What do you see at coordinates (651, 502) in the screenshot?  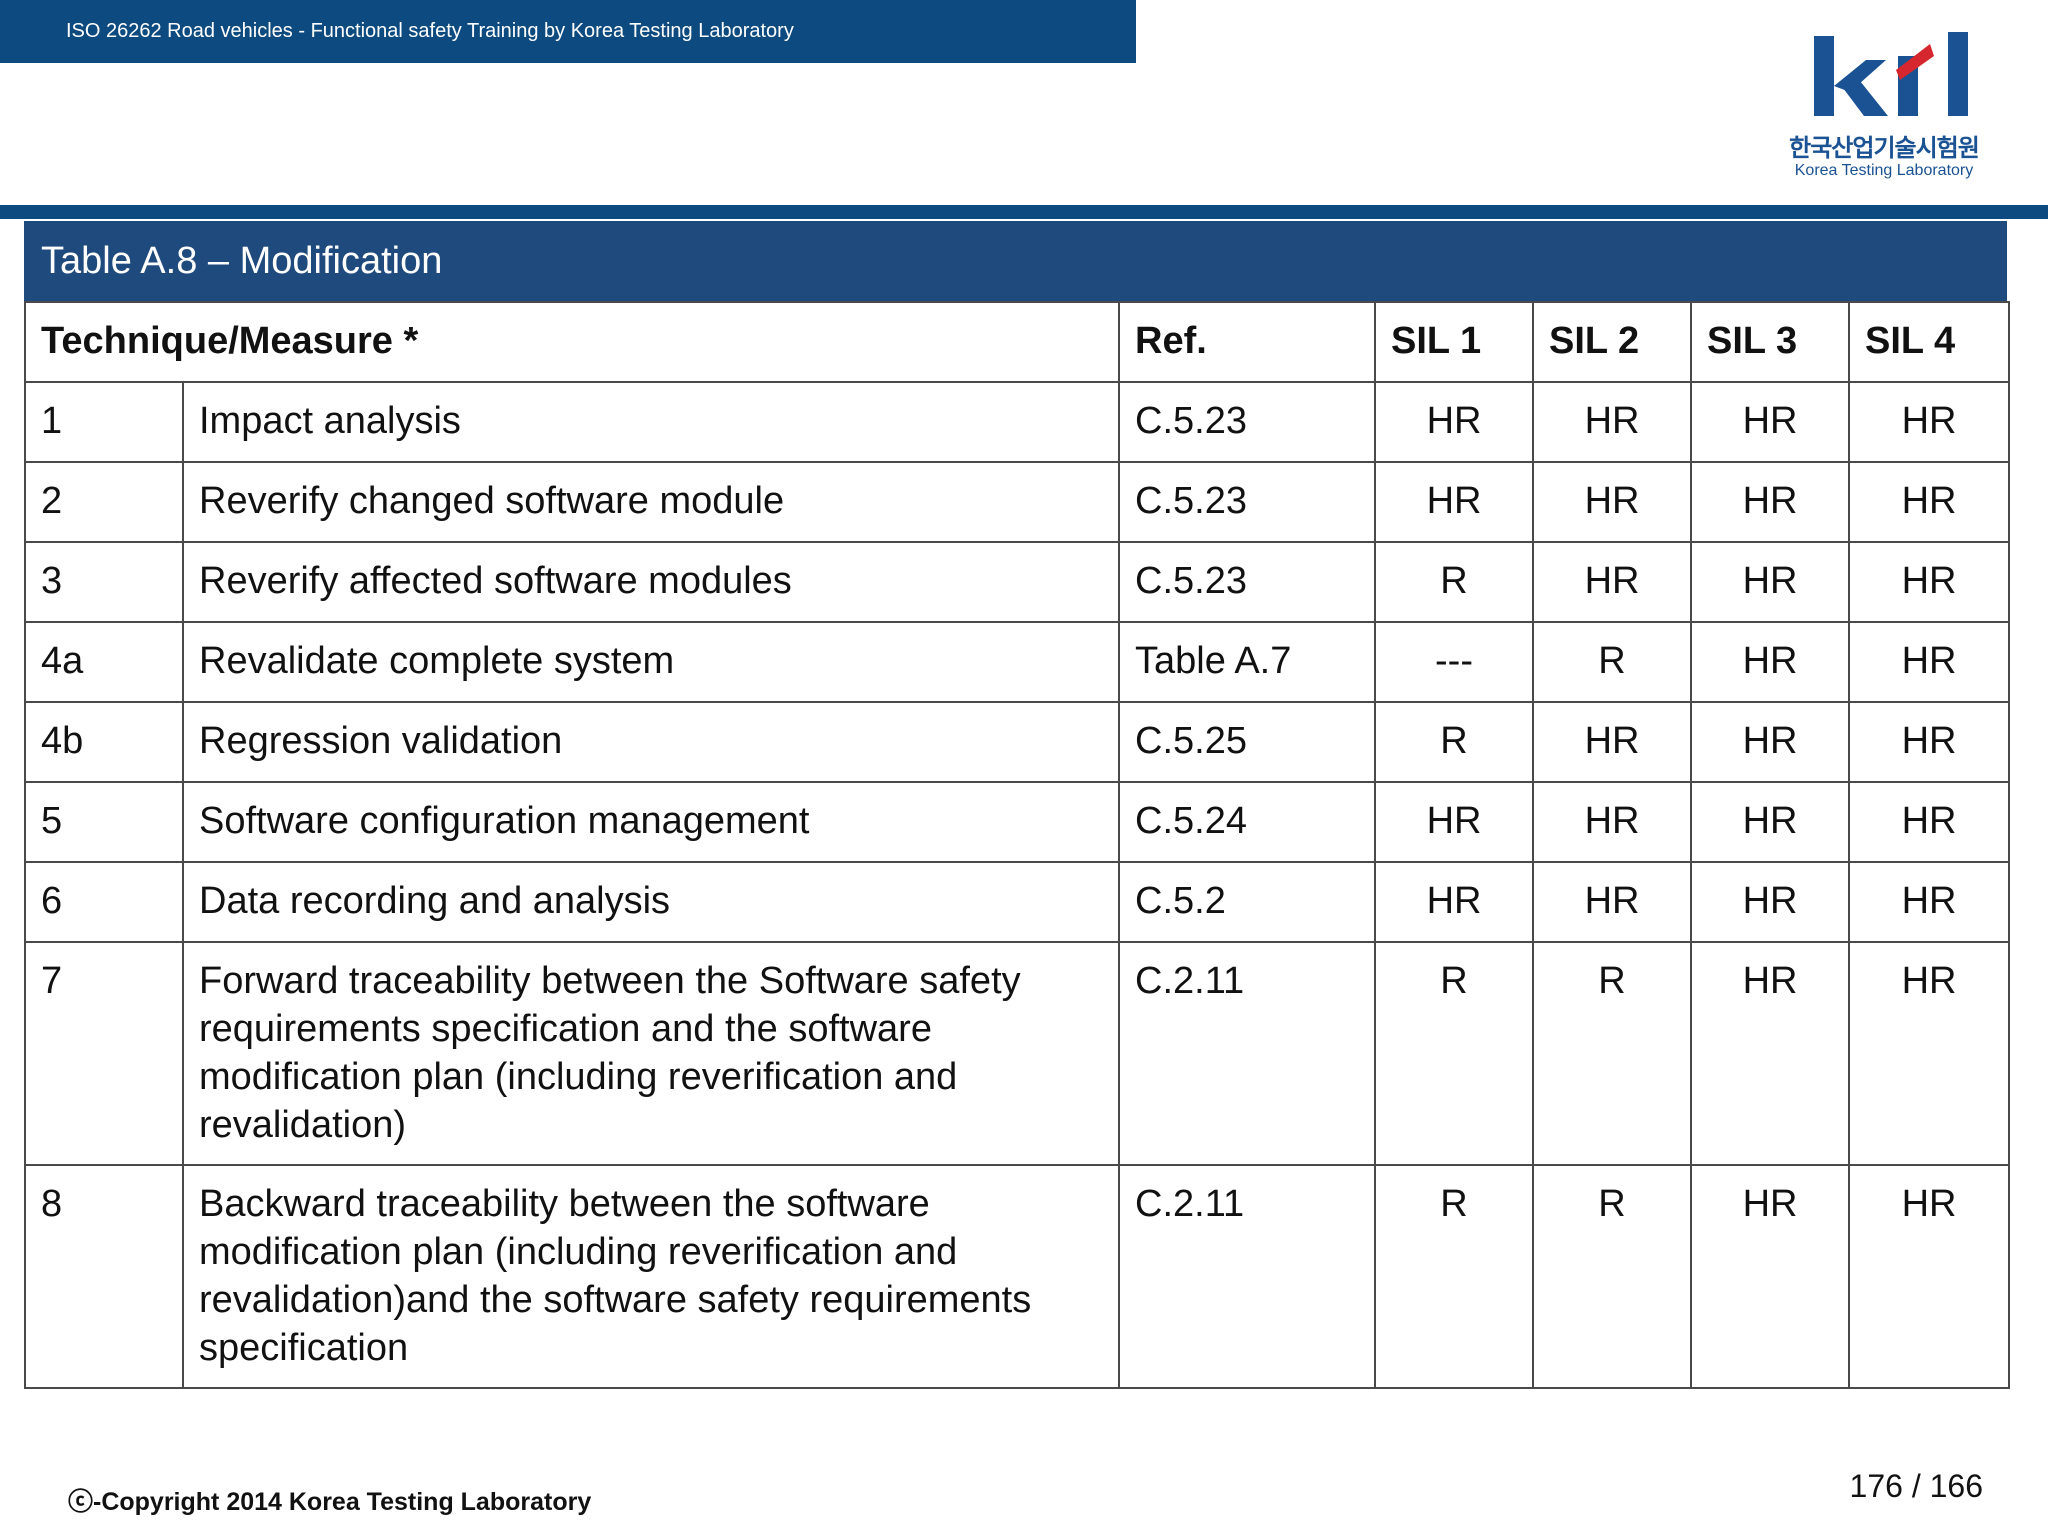 I see `row-technique: Reverify changed software module` at bounding box center [651, 502].